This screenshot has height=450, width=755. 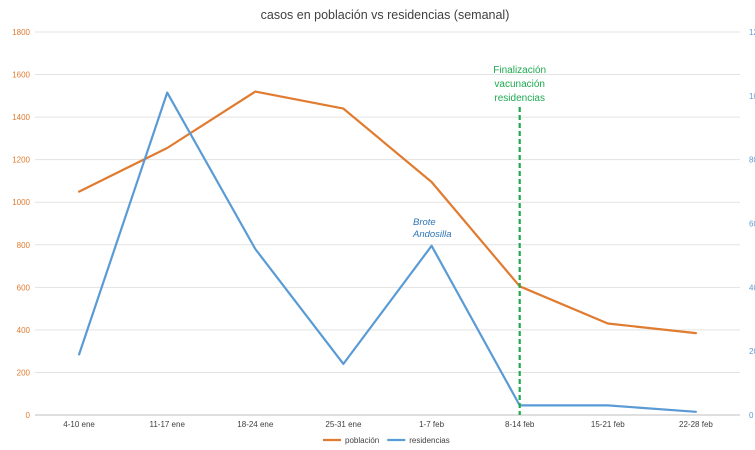 I want to click on left-tick-label: 1800, so click(x=21, y=32).